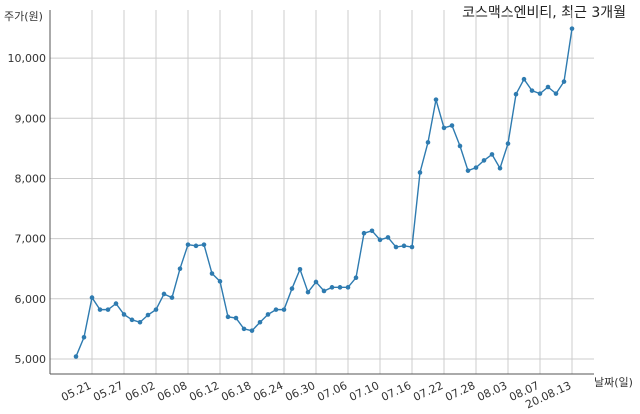  What do you see at coordinates (364, 391) in the screenshot?
I see `x-tick-label: 07.10` at bounding box center [364, 391].